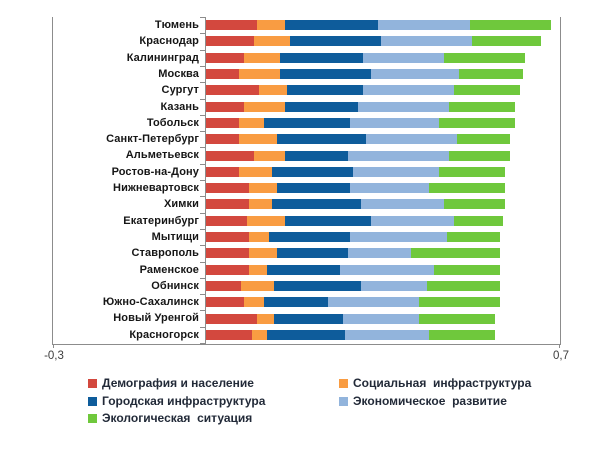 This screenshot has height=458, width=602. What do you see at coordinates (172, 122) in the screenshot?
I see `category-label: Тобольск` at bounding box center [172, 122].